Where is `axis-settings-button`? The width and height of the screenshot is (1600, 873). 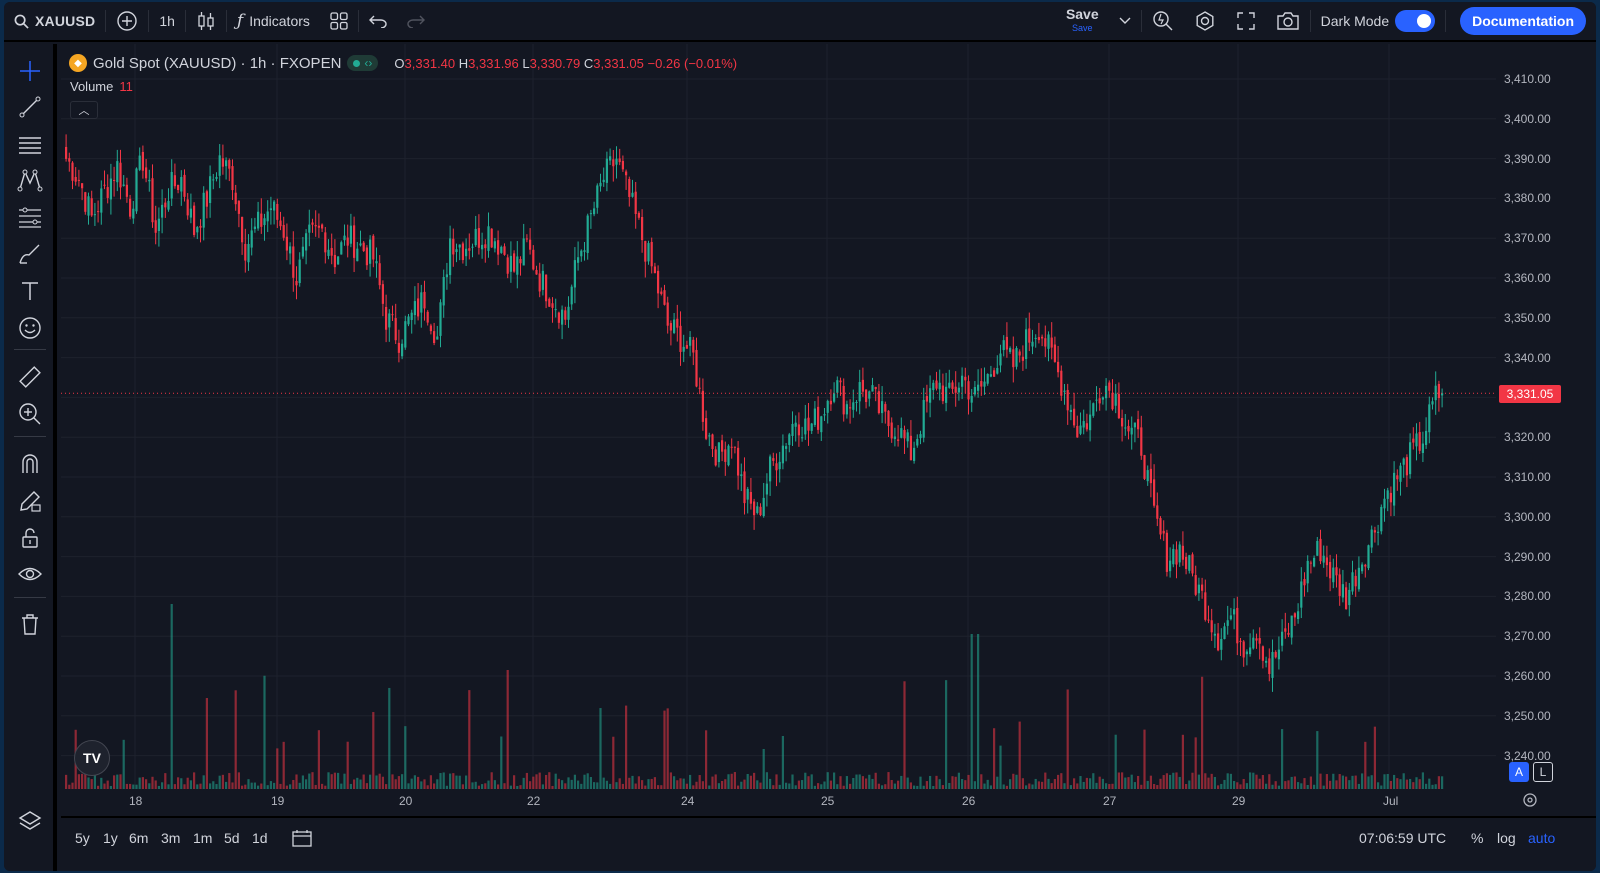 axis-settings-button is located at coordinates (1530, 802).